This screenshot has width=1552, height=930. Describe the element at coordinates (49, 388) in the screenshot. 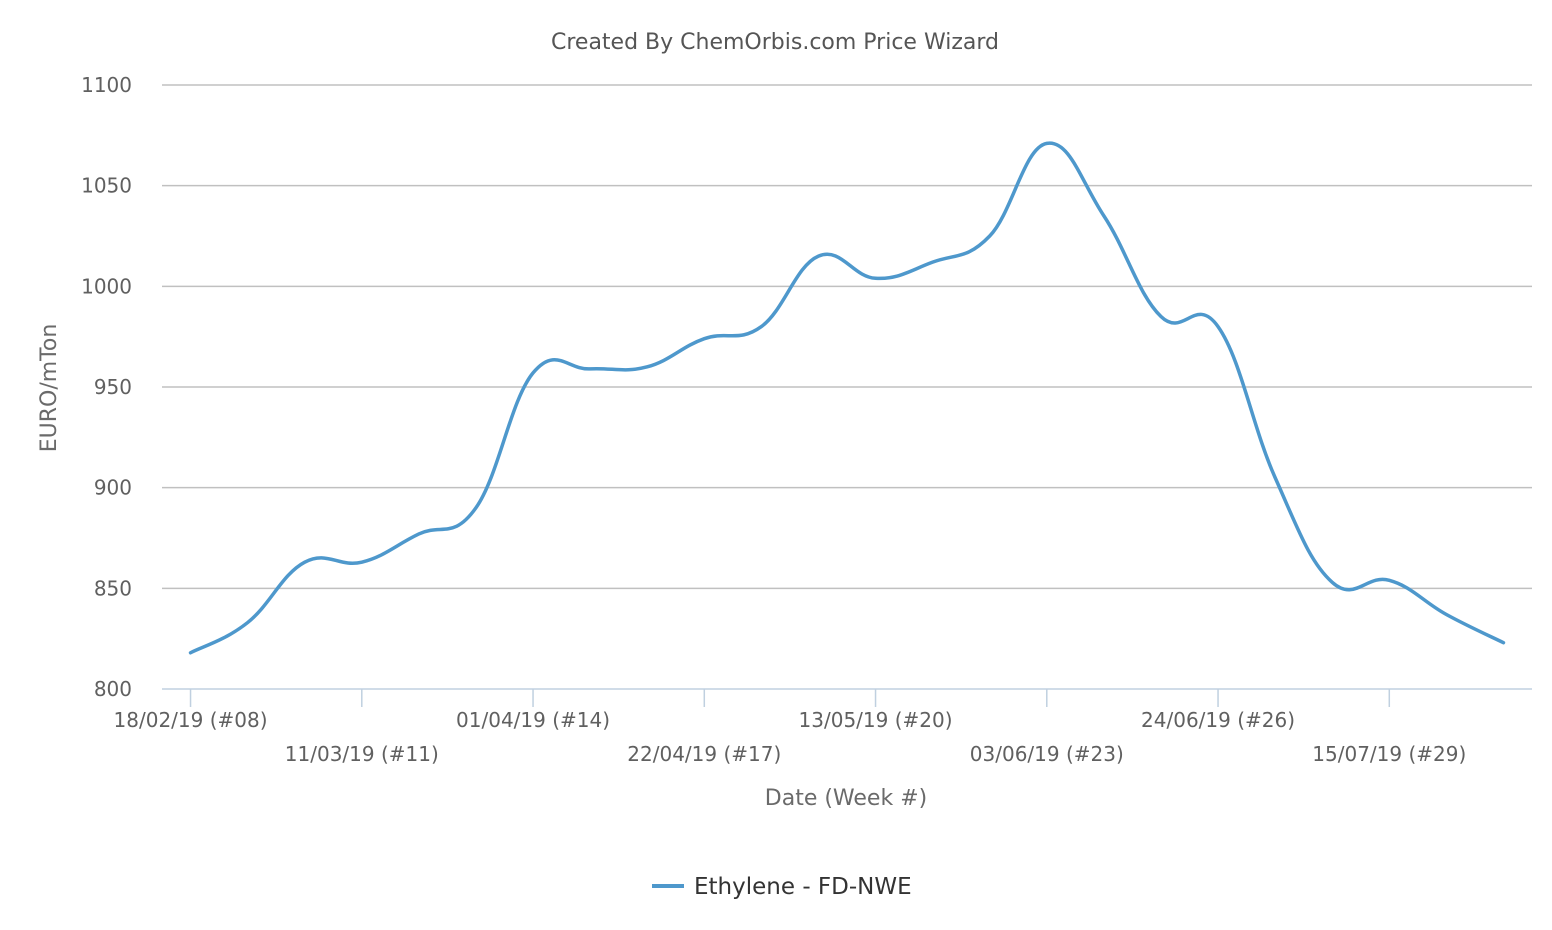

I see `y-axis-title: EURO/mTon` at that location.